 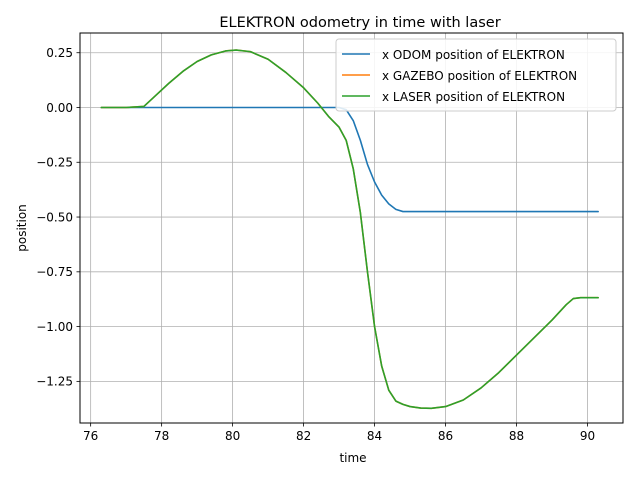 I want to click on chart-title: ELEKTRON odometry in time with laser, so click(x=359, y=23).